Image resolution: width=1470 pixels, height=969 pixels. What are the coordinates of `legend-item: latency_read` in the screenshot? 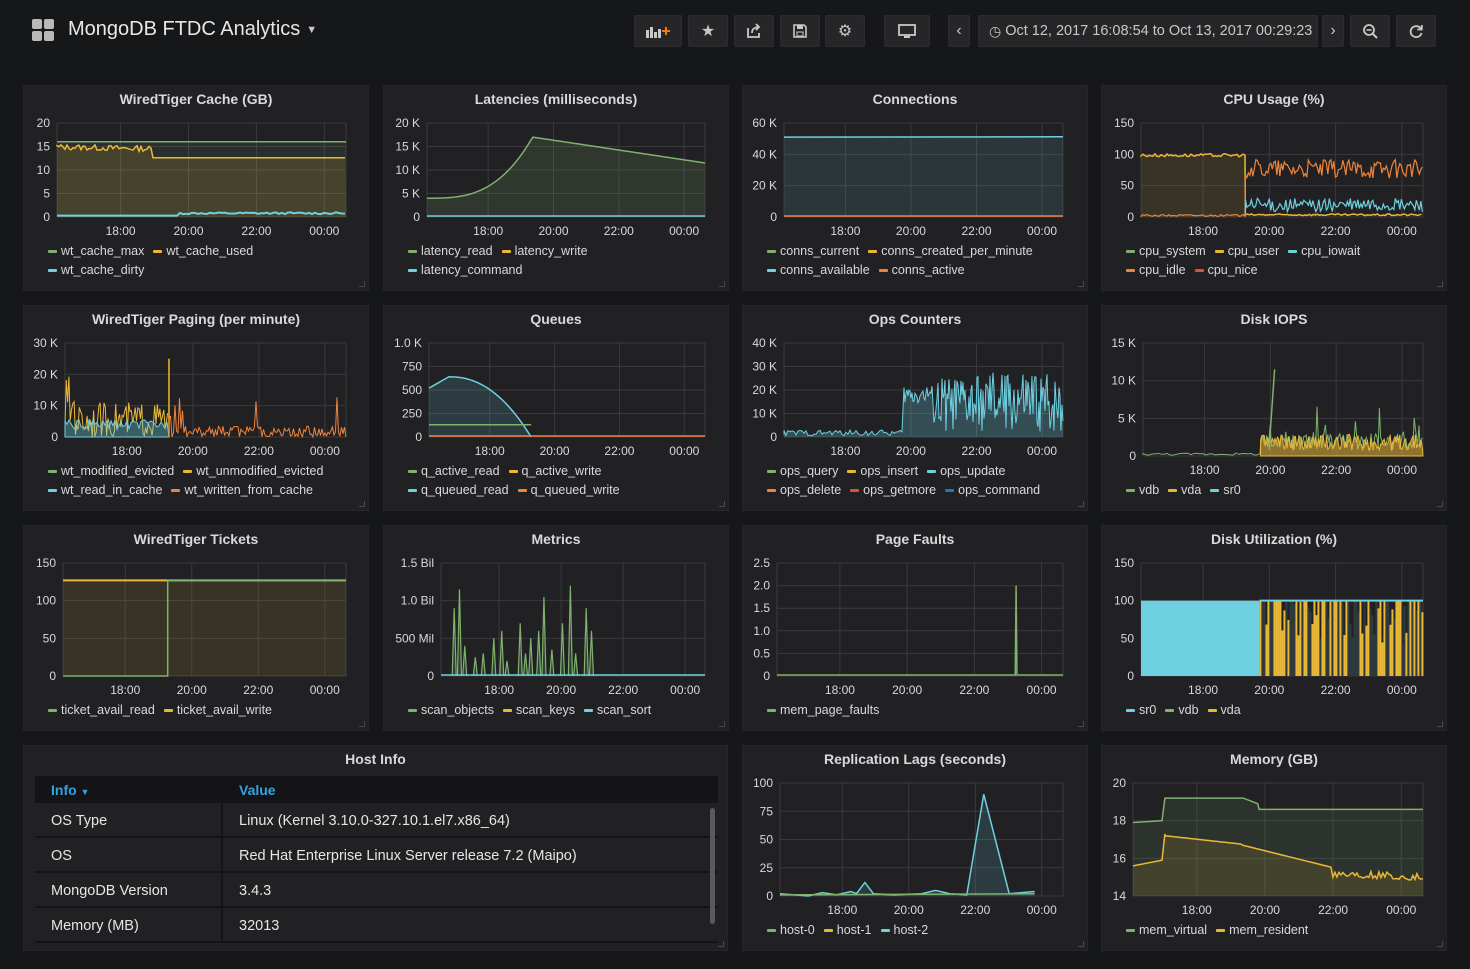 It's located at (450, 251).